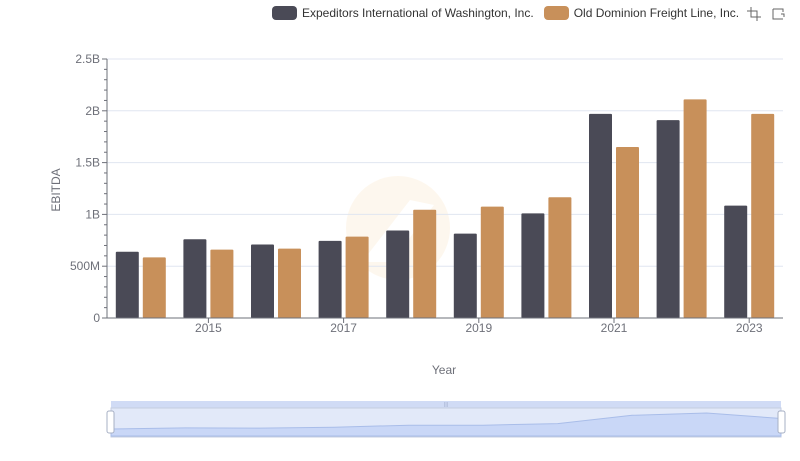  What do you see at coordinates (284, 13) in the screenshot?
I see `legend-swatch-expeditors` at bounding box center [284, 13].